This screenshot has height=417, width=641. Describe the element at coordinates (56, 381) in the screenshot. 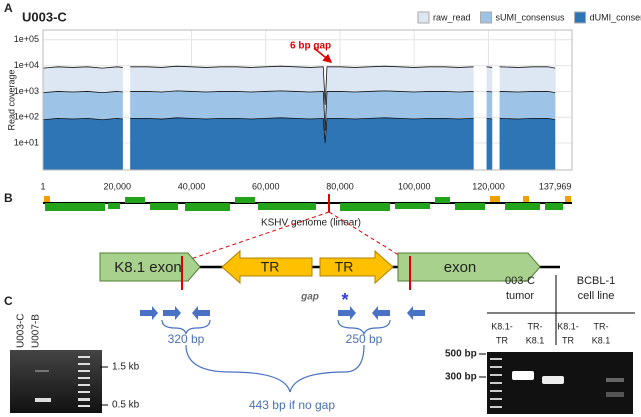

I see `gel-c` at that location.